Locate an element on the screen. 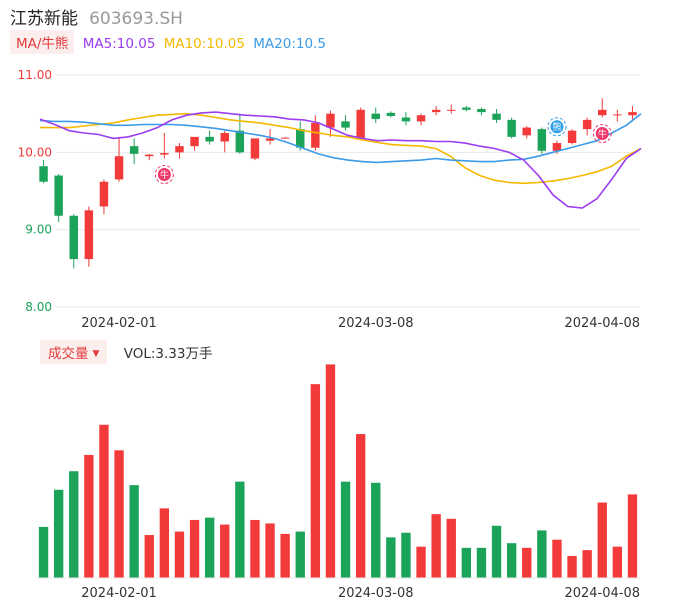 The width and height of the screenshot is (686, 606). price-x-tick-label: 2024-02-01 is located at coordinates (119, 323).